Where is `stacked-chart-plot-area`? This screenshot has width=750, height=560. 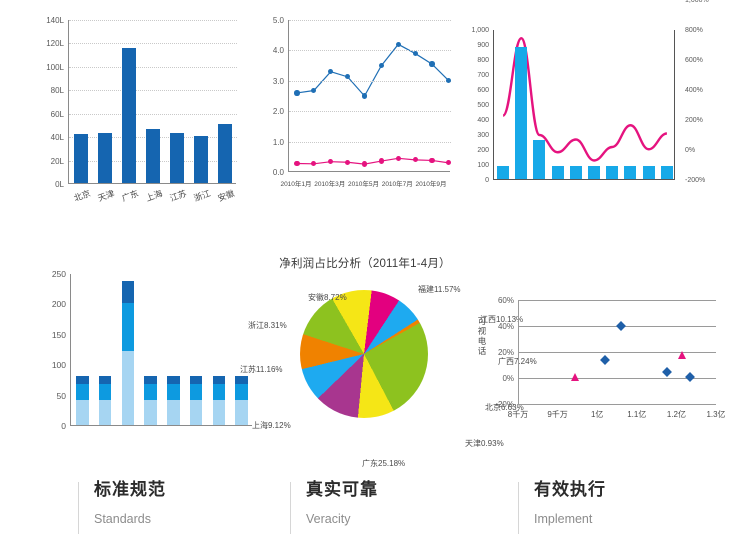
stacked-chart-plot-area is located at coordinates (161, 350).